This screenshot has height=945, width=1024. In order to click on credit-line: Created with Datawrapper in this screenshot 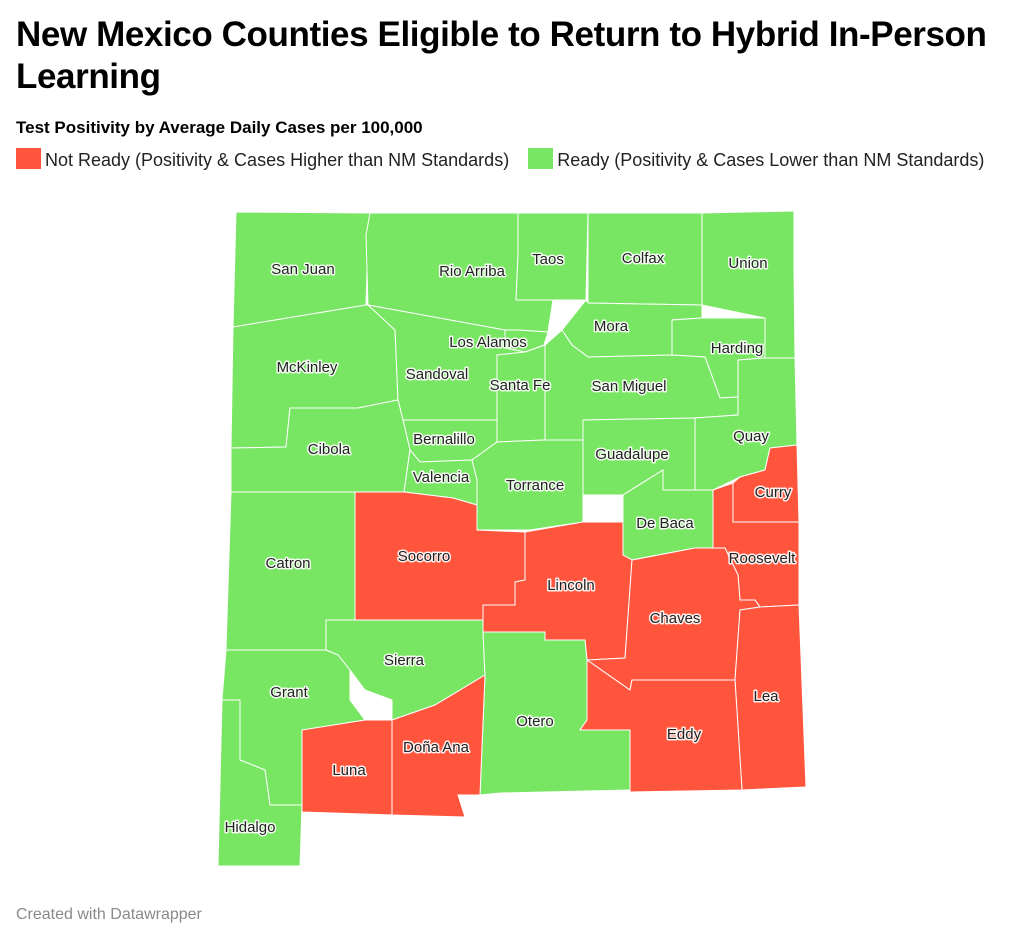, I will do `click(109, 914)`.